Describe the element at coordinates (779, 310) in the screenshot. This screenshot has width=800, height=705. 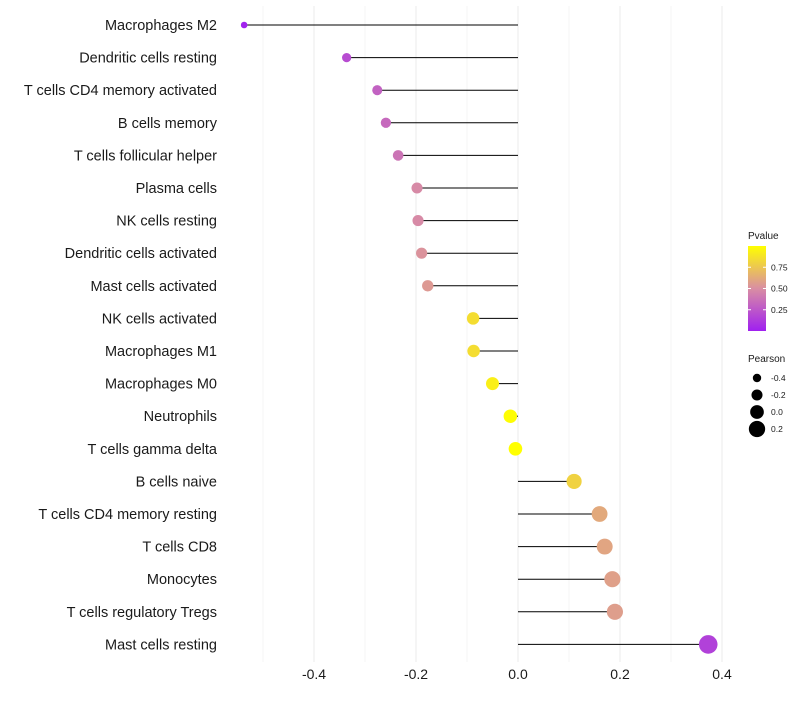
I see `colorbar-tick-label: 0.25` at that location.